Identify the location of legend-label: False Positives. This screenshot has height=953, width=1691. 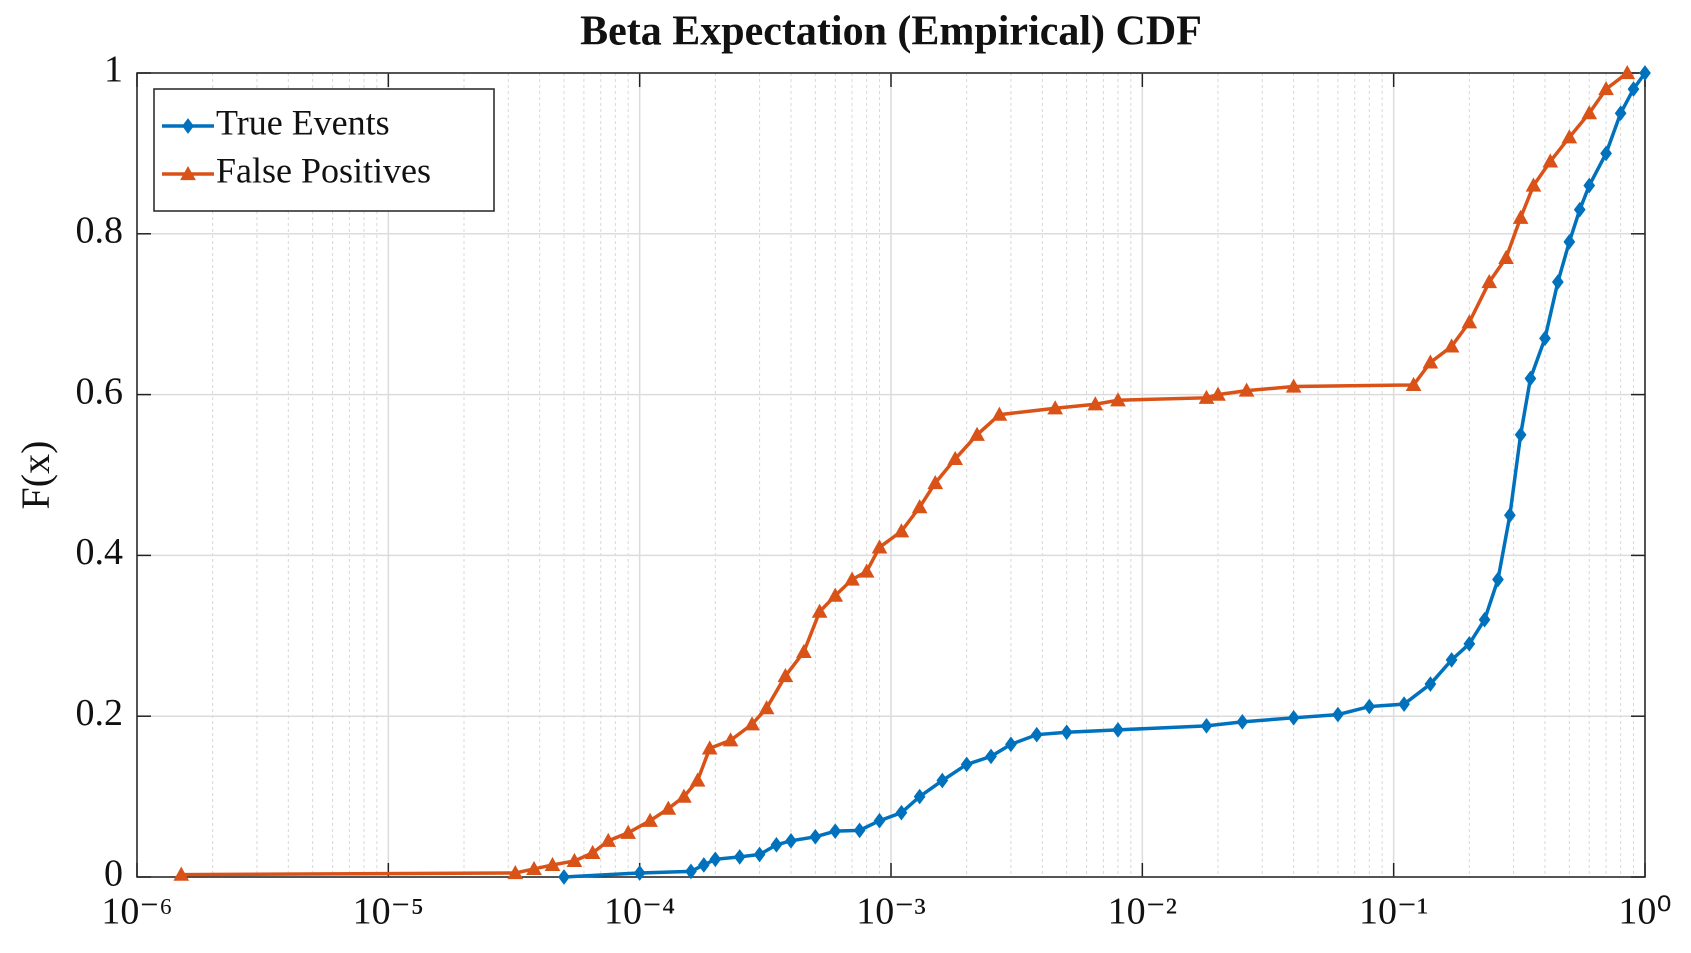
(323, 170).